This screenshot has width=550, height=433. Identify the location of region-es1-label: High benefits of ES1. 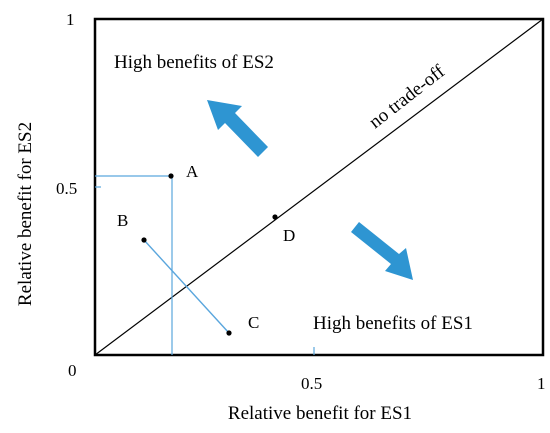
(393, 323).